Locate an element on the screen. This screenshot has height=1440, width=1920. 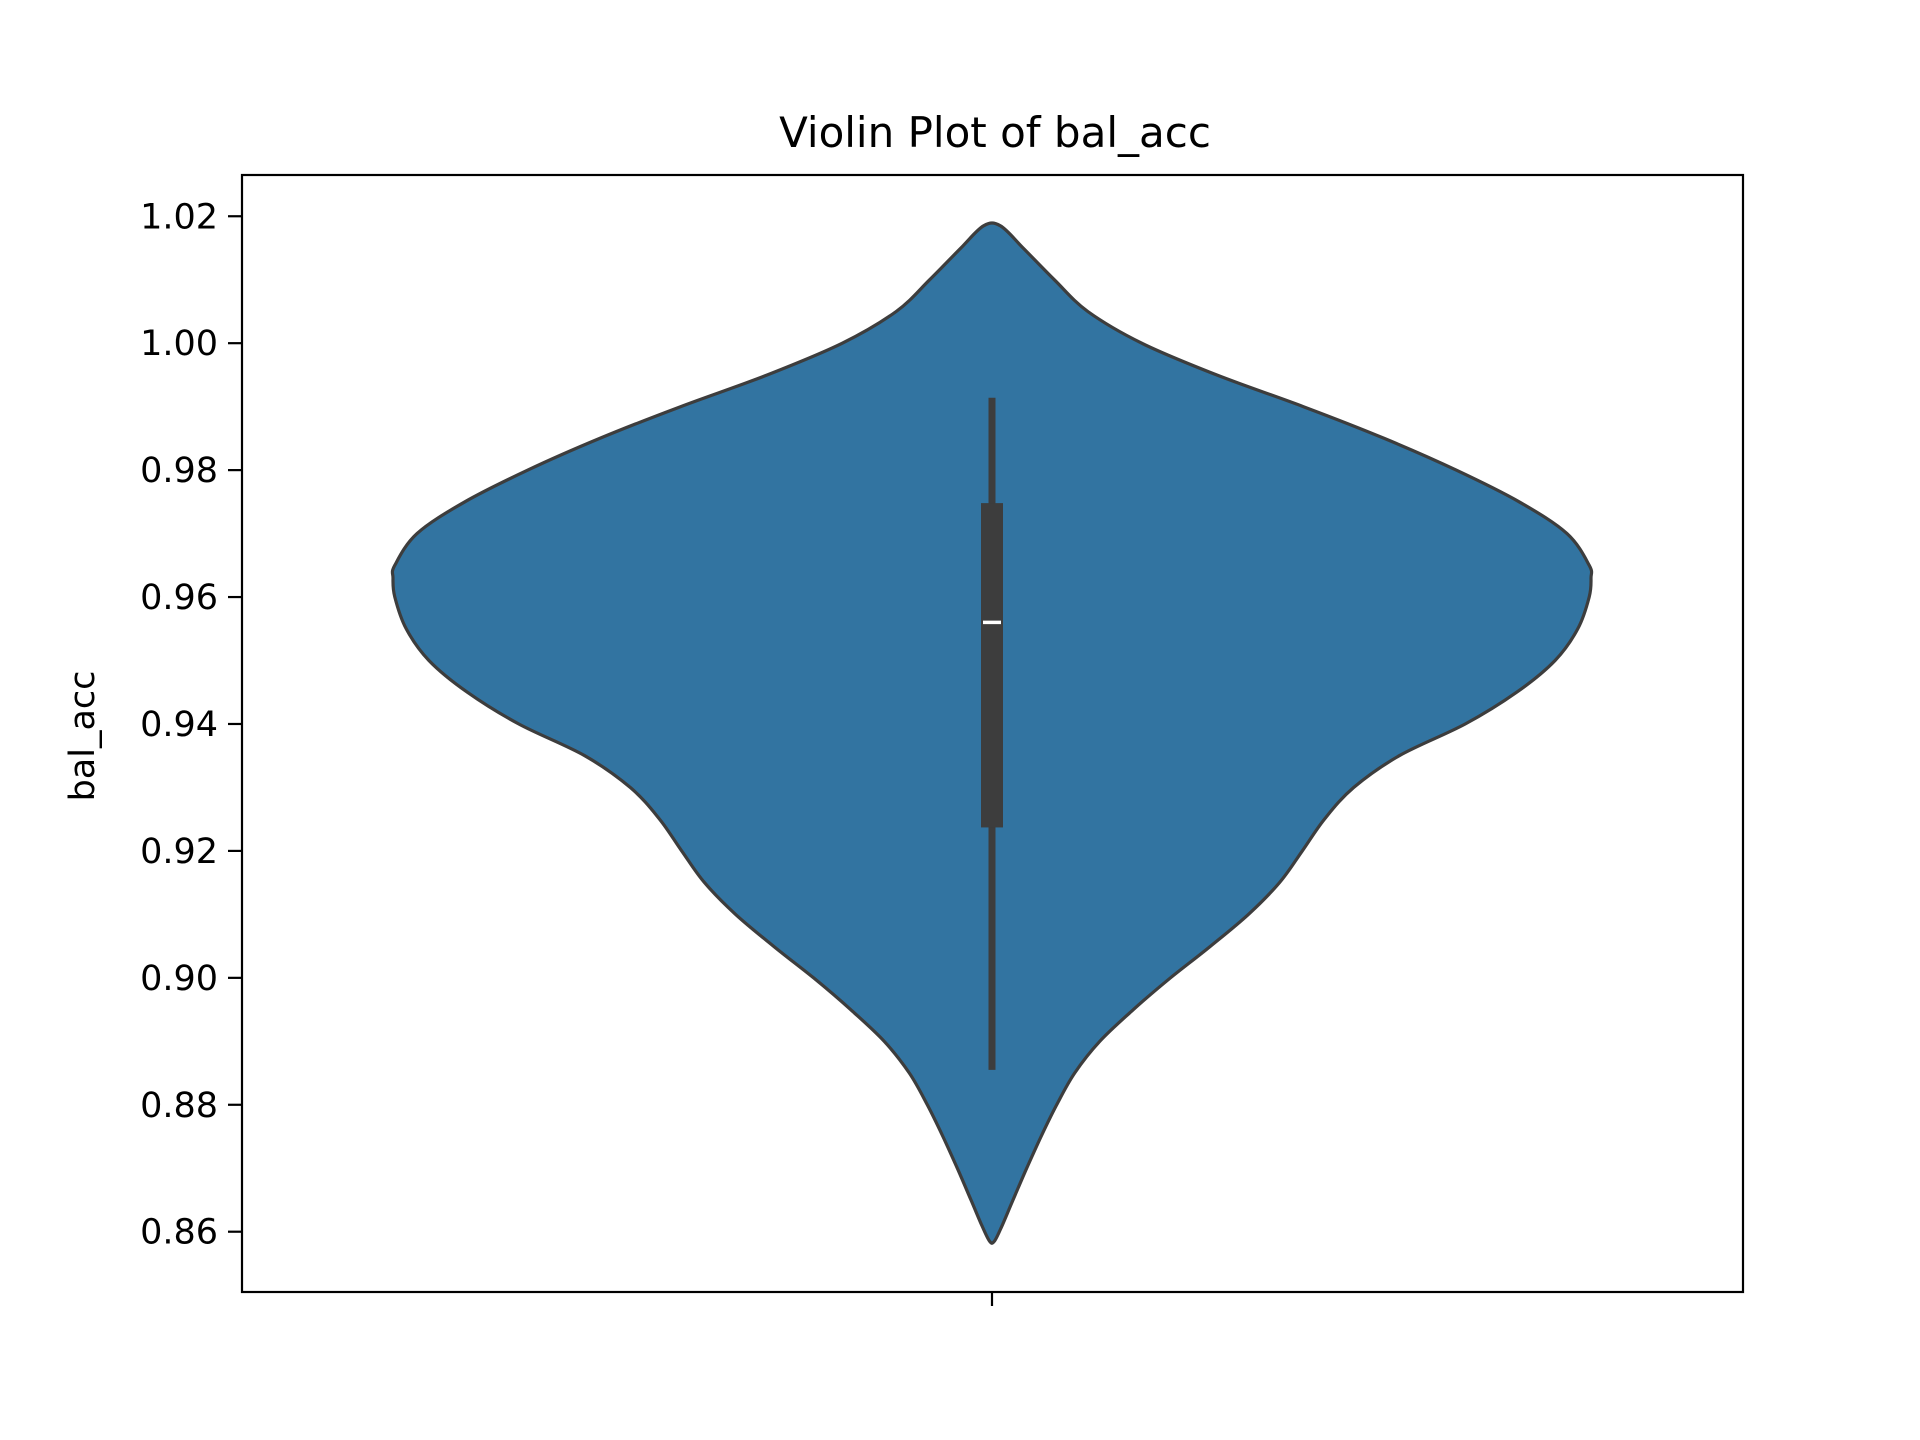
chart-title: Violin Plot of bal_acc is located at coordinates (995, 132).